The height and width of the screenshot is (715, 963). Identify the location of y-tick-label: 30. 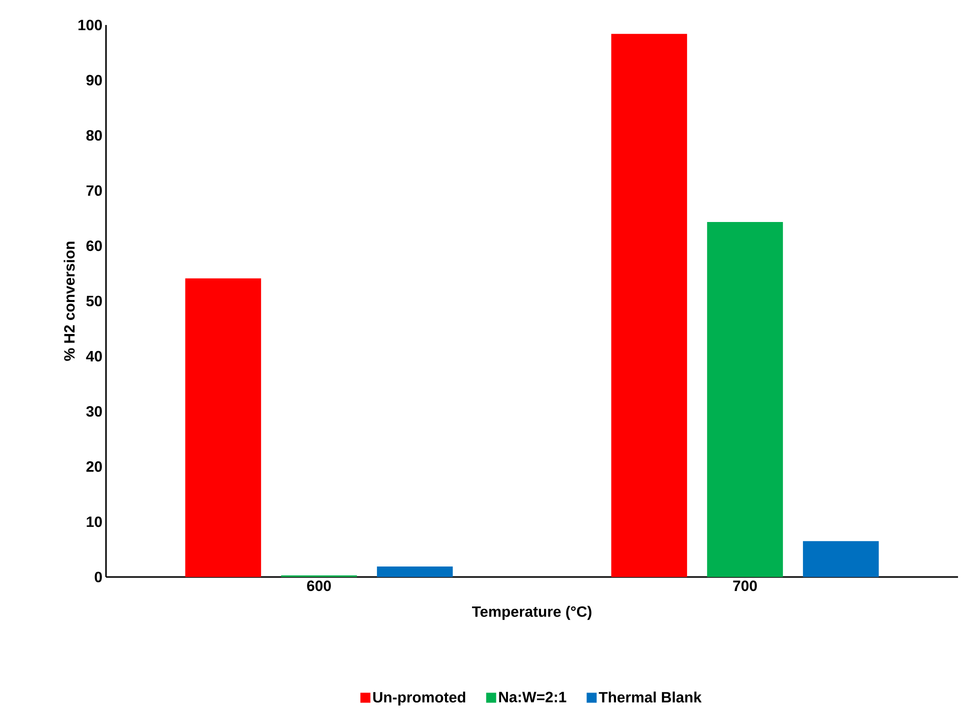
(94, 411).